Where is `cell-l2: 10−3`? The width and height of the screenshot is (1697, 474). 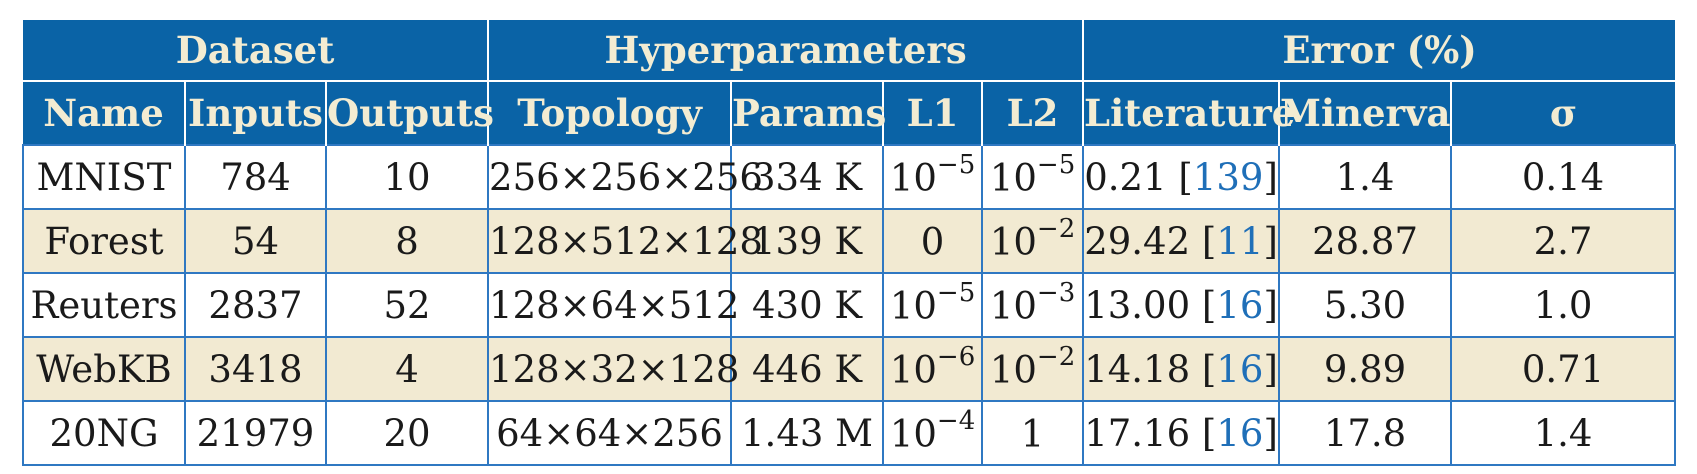 cell-l2: 10−3 is located at coordinates (1032, 305).